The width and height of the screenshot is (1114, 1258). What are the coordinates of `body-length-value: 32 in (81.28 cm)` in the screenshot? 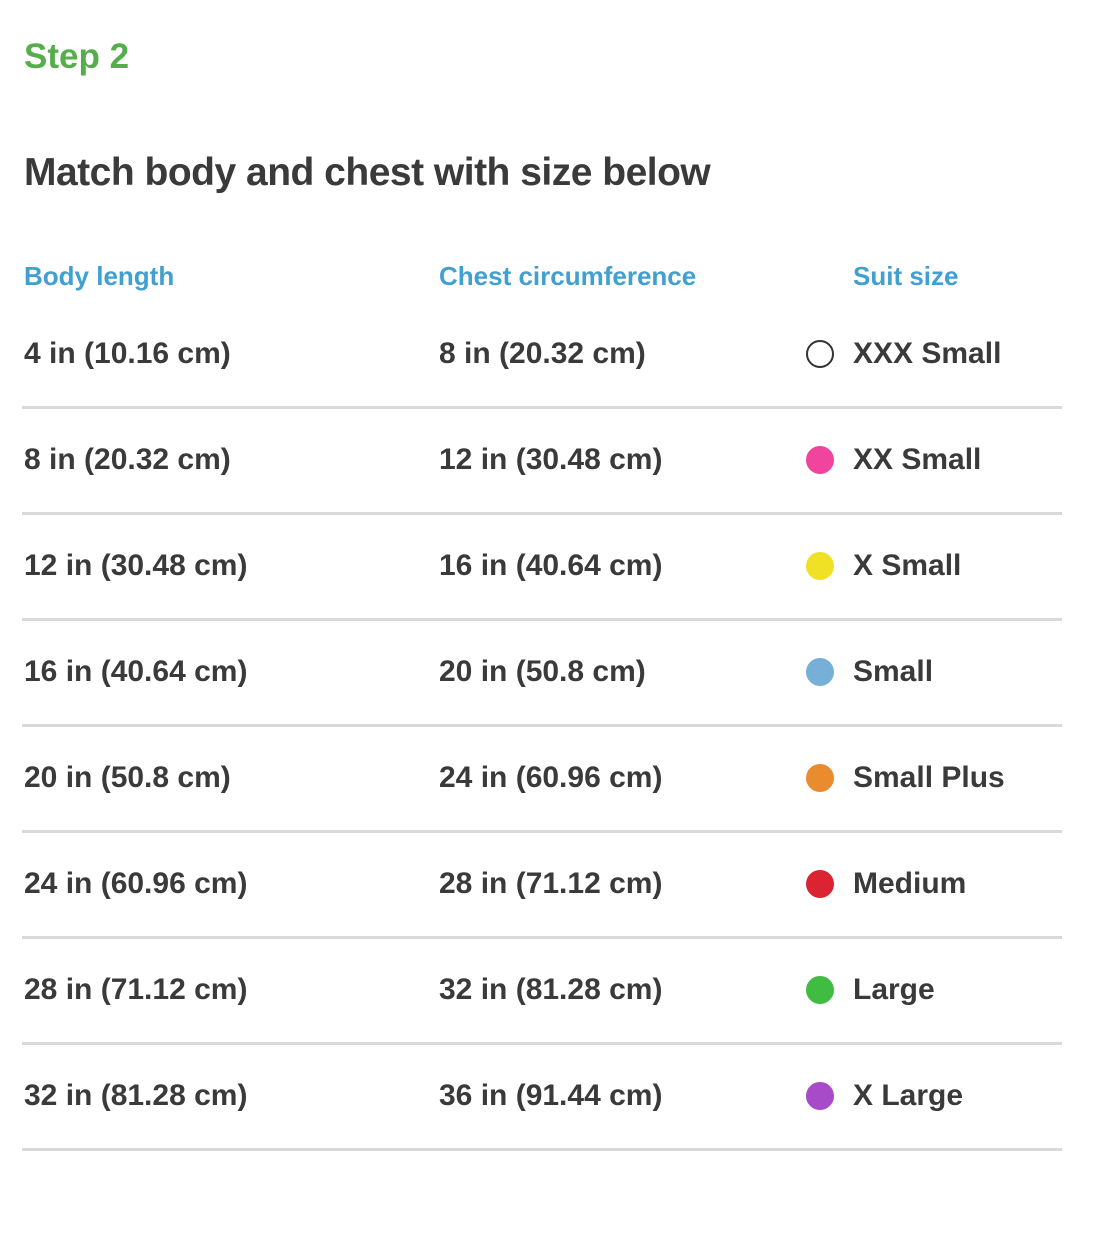 It's located at (136, 1096).